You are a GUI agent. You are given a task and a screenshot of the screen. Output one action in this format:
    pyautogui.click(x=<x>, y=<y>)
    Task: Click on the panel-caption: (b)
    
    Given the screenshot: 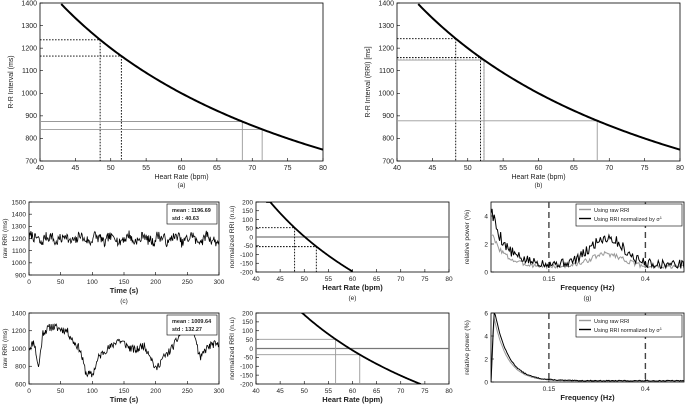 What is the action you would take?
    pyautogui.click(x=539, y=185)
    